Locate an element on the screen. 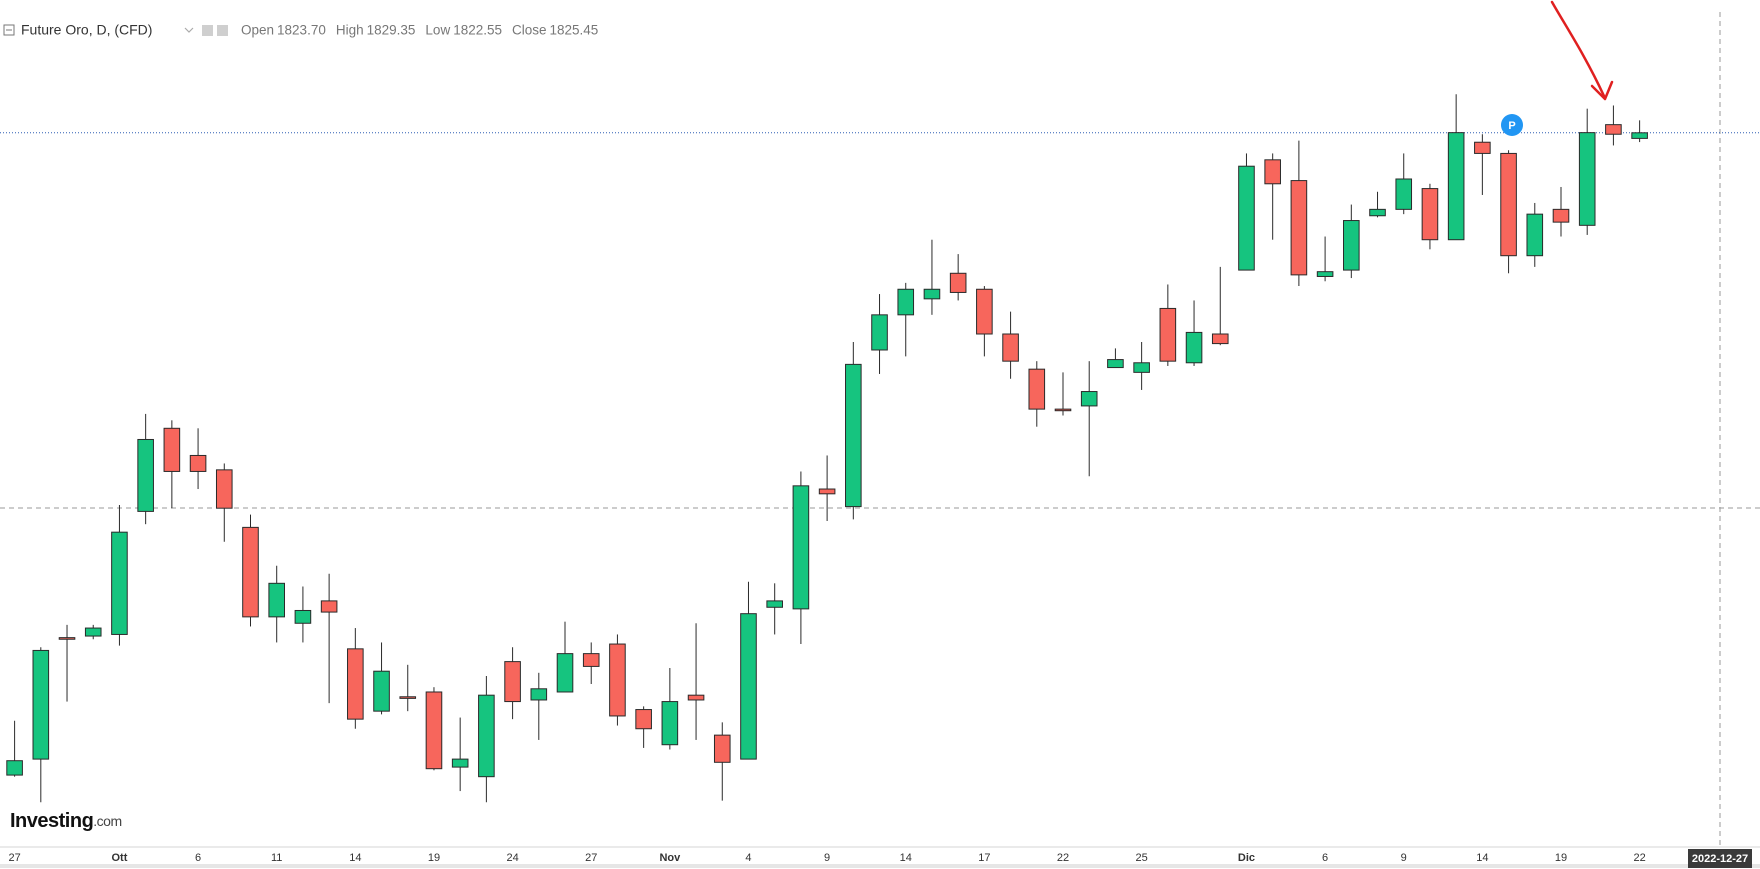 The width and height of the screenshot is (1760, 869). x-tick-label: 24 is located at coordinates (512, 858).